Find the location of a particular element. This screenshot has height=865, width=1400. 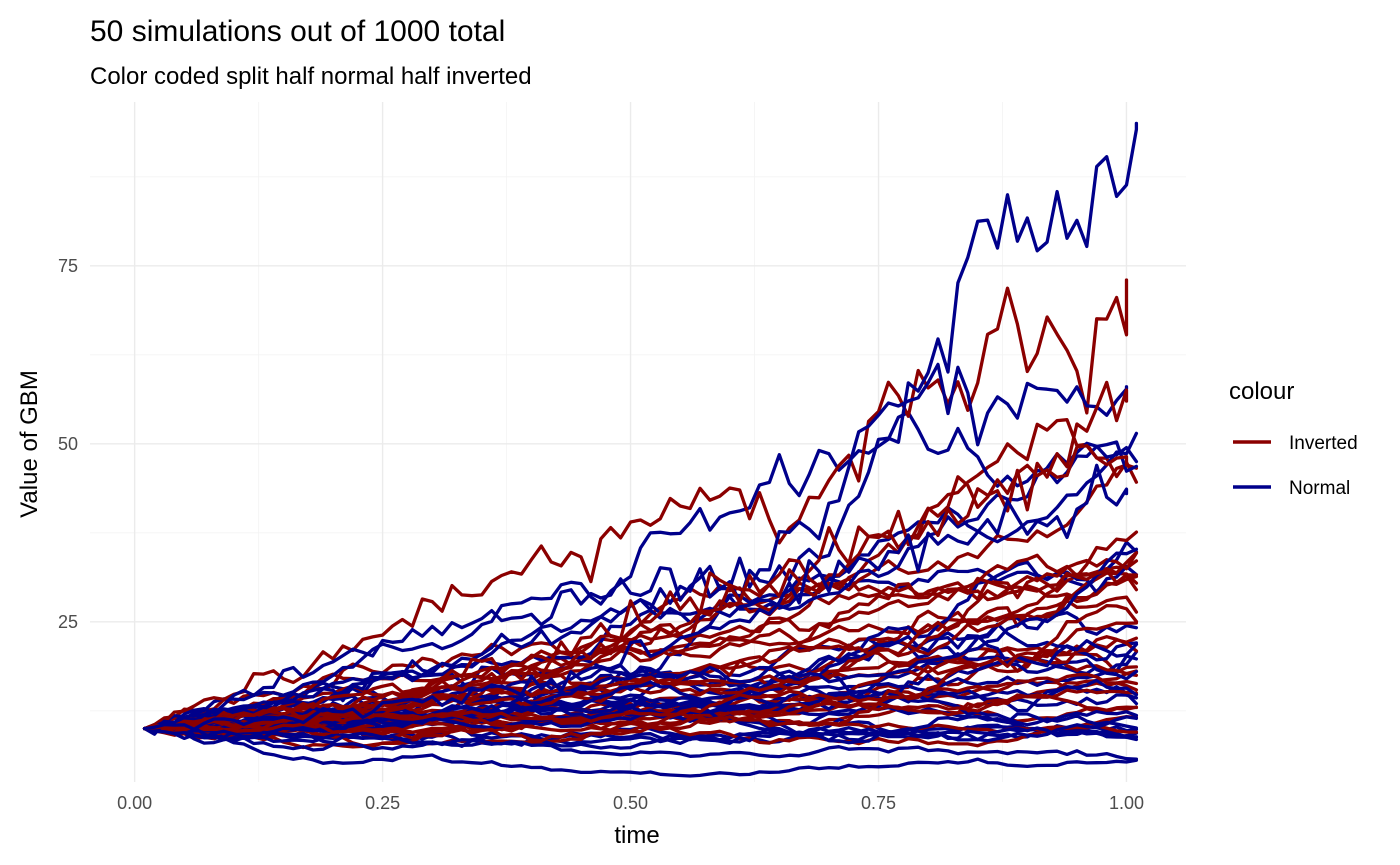

y-axis-ticks: 25 50 75 is located at coordinates (68, 444).